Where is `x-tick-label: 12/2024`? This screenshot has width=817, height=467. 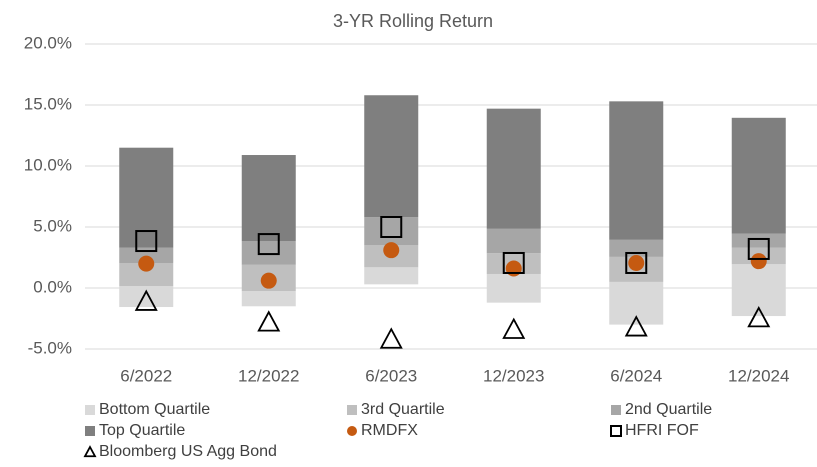 x-tick-label: 12/2024 is located at coordinates (758, 375).